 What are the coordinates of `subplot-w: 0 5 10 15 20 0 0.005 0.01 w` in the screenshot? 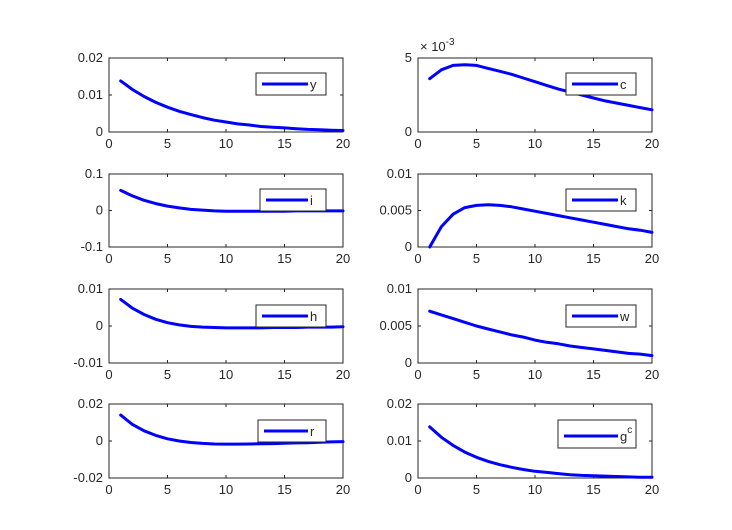 It's located at (519, 331).